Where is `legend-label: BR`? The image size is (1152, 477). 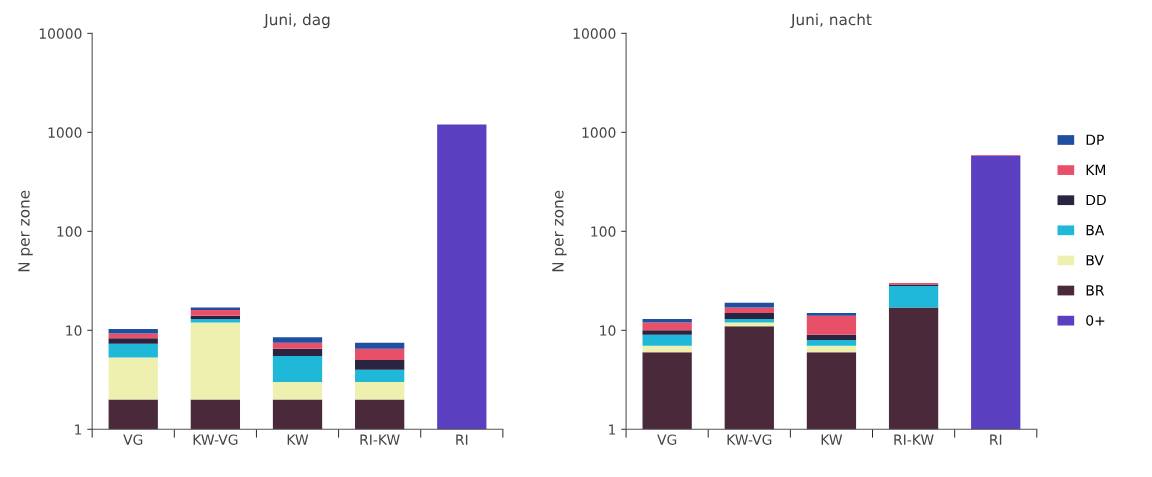
legend-label: BR is located at coordinates (1095, 290).